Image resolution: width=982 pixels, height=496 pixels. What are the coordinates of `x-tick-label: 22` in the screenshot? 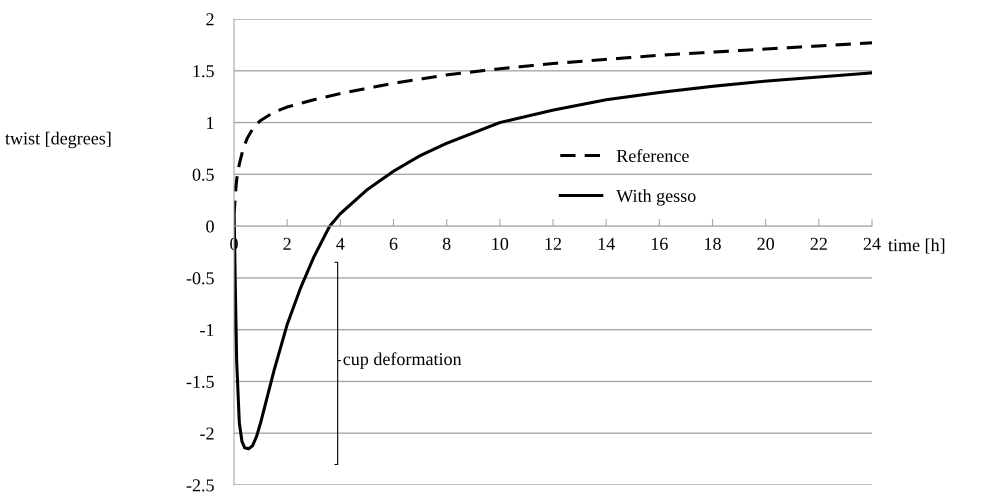 It's located at (818, 244).